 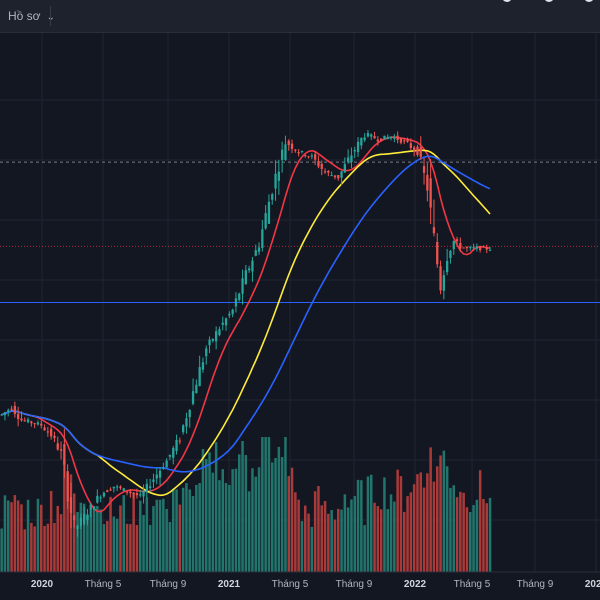 I want to click on x-tick-label: Tháng 9, so click(x=354, y=584).